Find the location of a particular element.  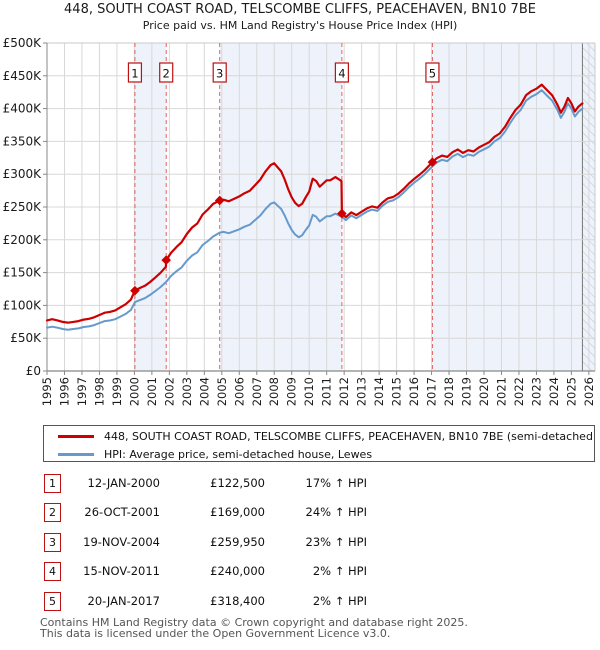

x-tick-label: 2009 is located at coordinates (292, 391).